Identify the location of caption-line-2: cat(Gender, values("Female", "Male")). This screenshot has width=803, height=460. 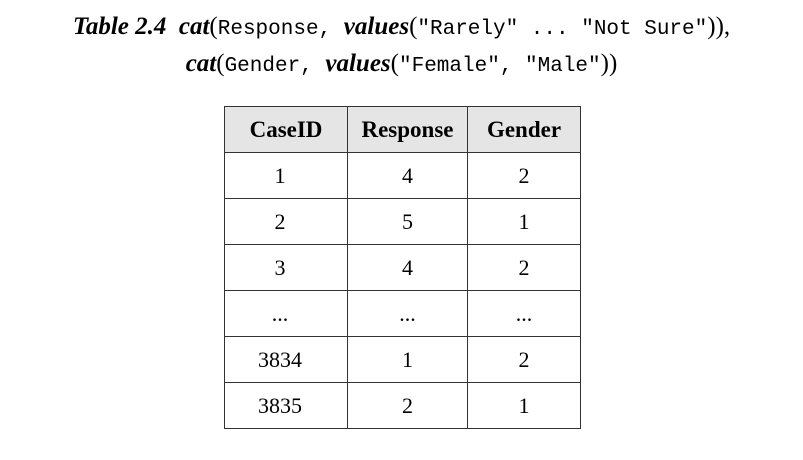
(401, 65).